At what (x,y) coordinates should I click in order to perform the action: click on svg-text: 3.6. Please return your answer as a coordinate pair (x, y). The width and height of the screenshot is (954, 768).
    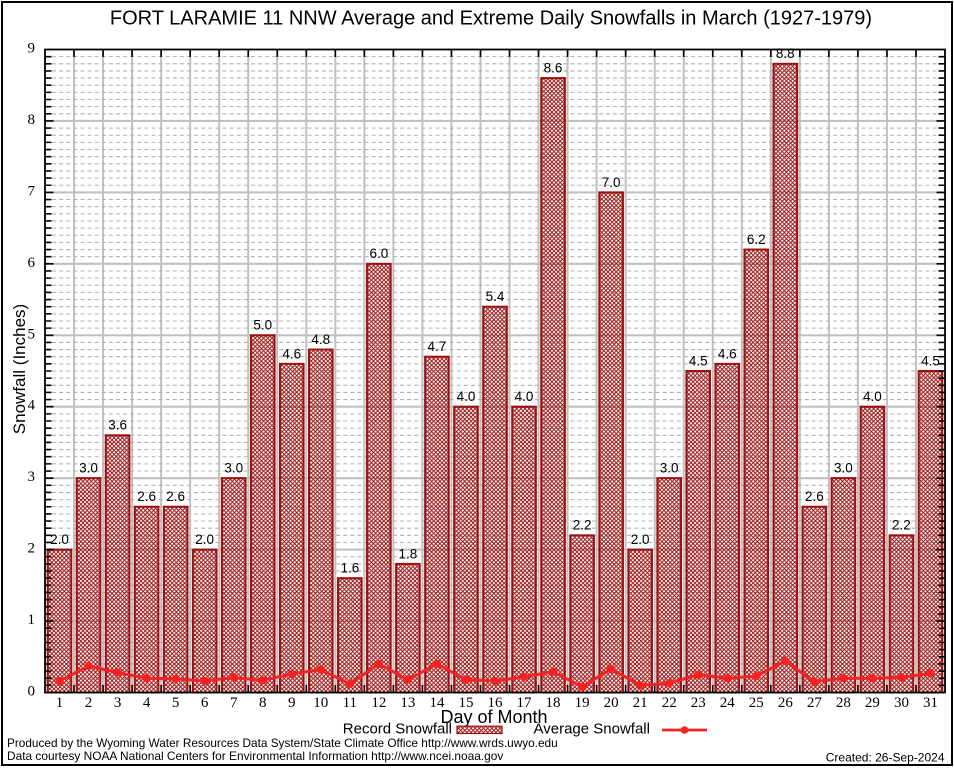
    Looking at the image, I should click on (117, 425).